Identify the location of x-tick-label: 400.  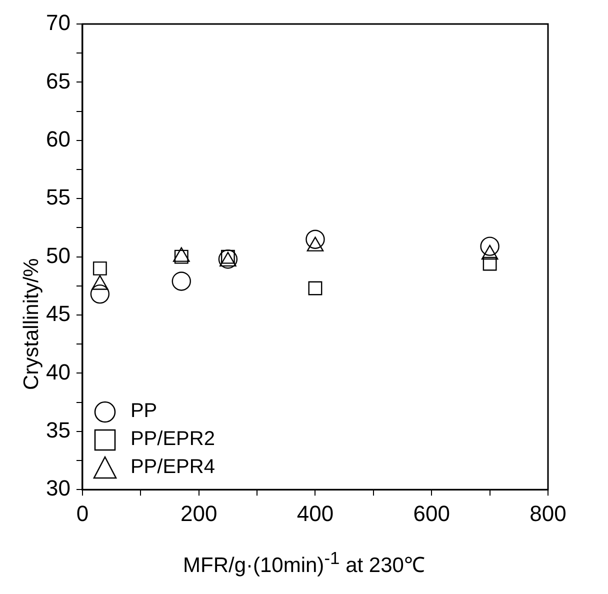
(315, 513).